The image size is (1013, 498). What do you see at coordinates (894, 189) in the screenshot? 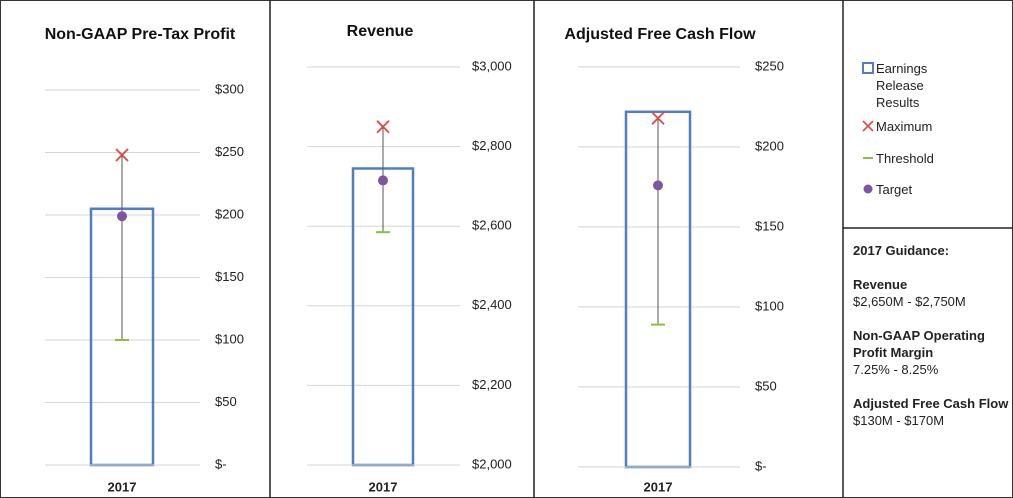
I see `legend-label: Target` at bounding box center [894, 189].